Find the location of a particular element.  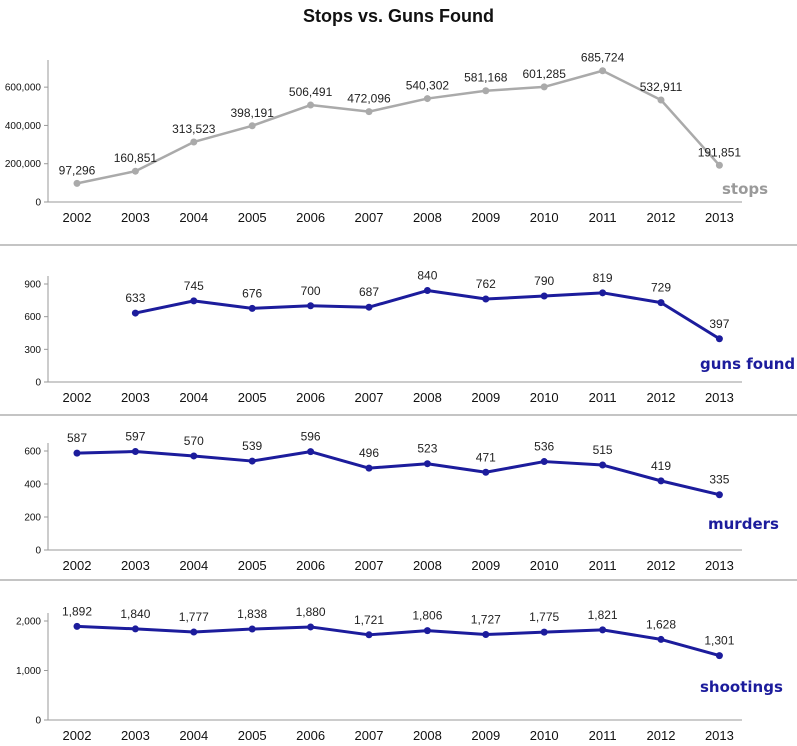

y-tick-label: 300 is located at coordinates (32, 350).